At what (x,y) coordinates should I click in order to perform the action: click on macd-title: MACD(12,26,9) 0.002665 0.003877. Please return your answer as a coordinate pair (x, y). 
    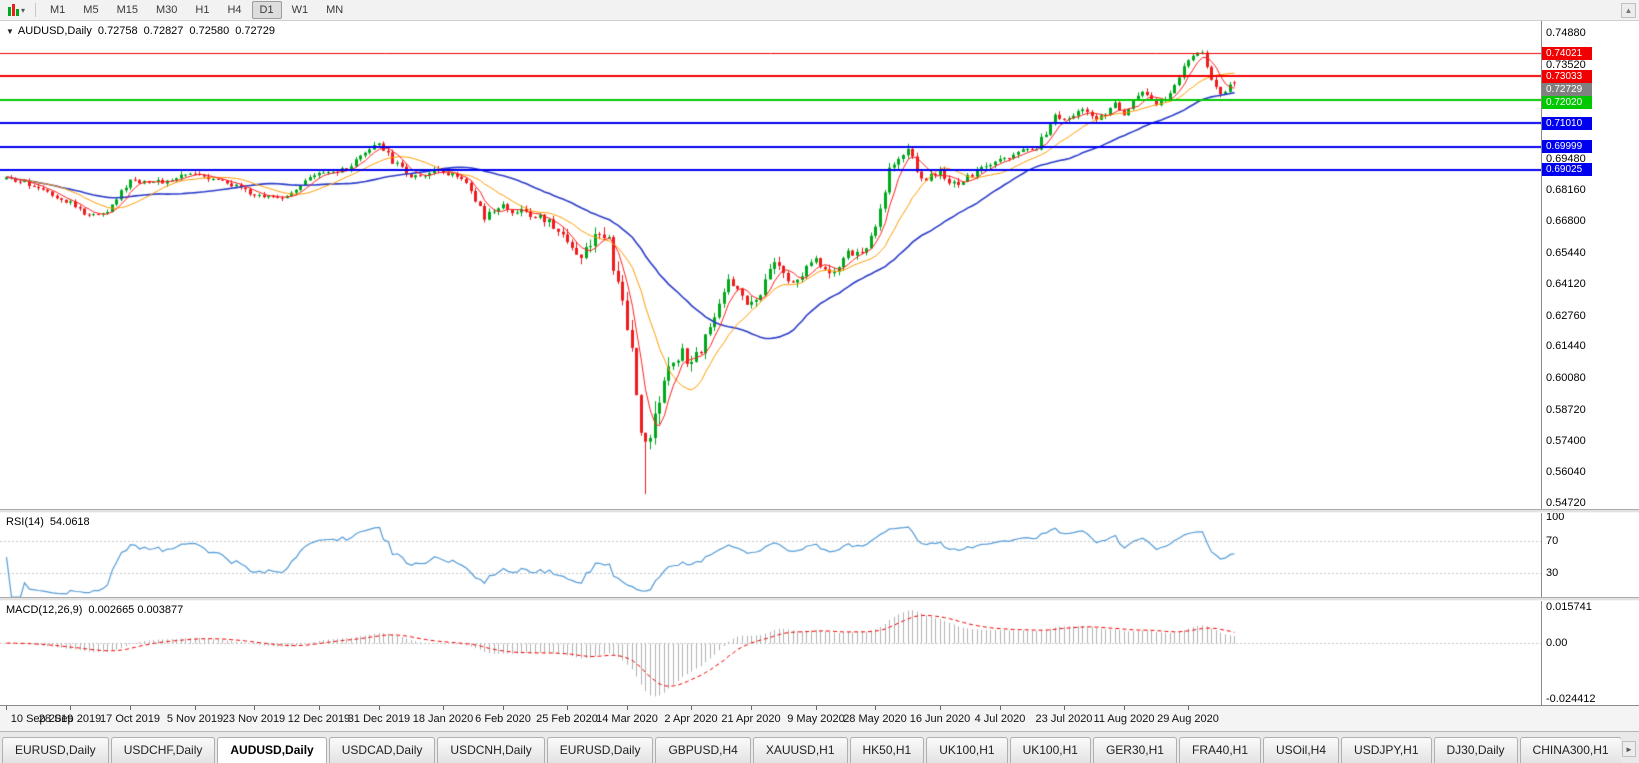
    Looking at the image, I should click on (94, 610).